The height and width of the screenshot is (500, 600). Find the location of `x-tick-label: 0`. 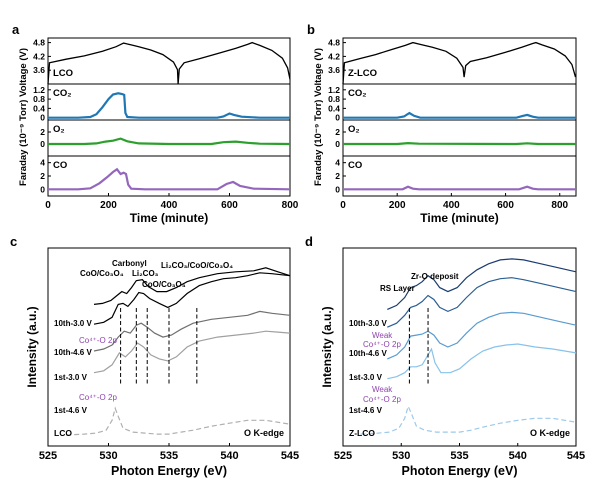

x-tick-label: 0 is located at coordinates (343, 205).